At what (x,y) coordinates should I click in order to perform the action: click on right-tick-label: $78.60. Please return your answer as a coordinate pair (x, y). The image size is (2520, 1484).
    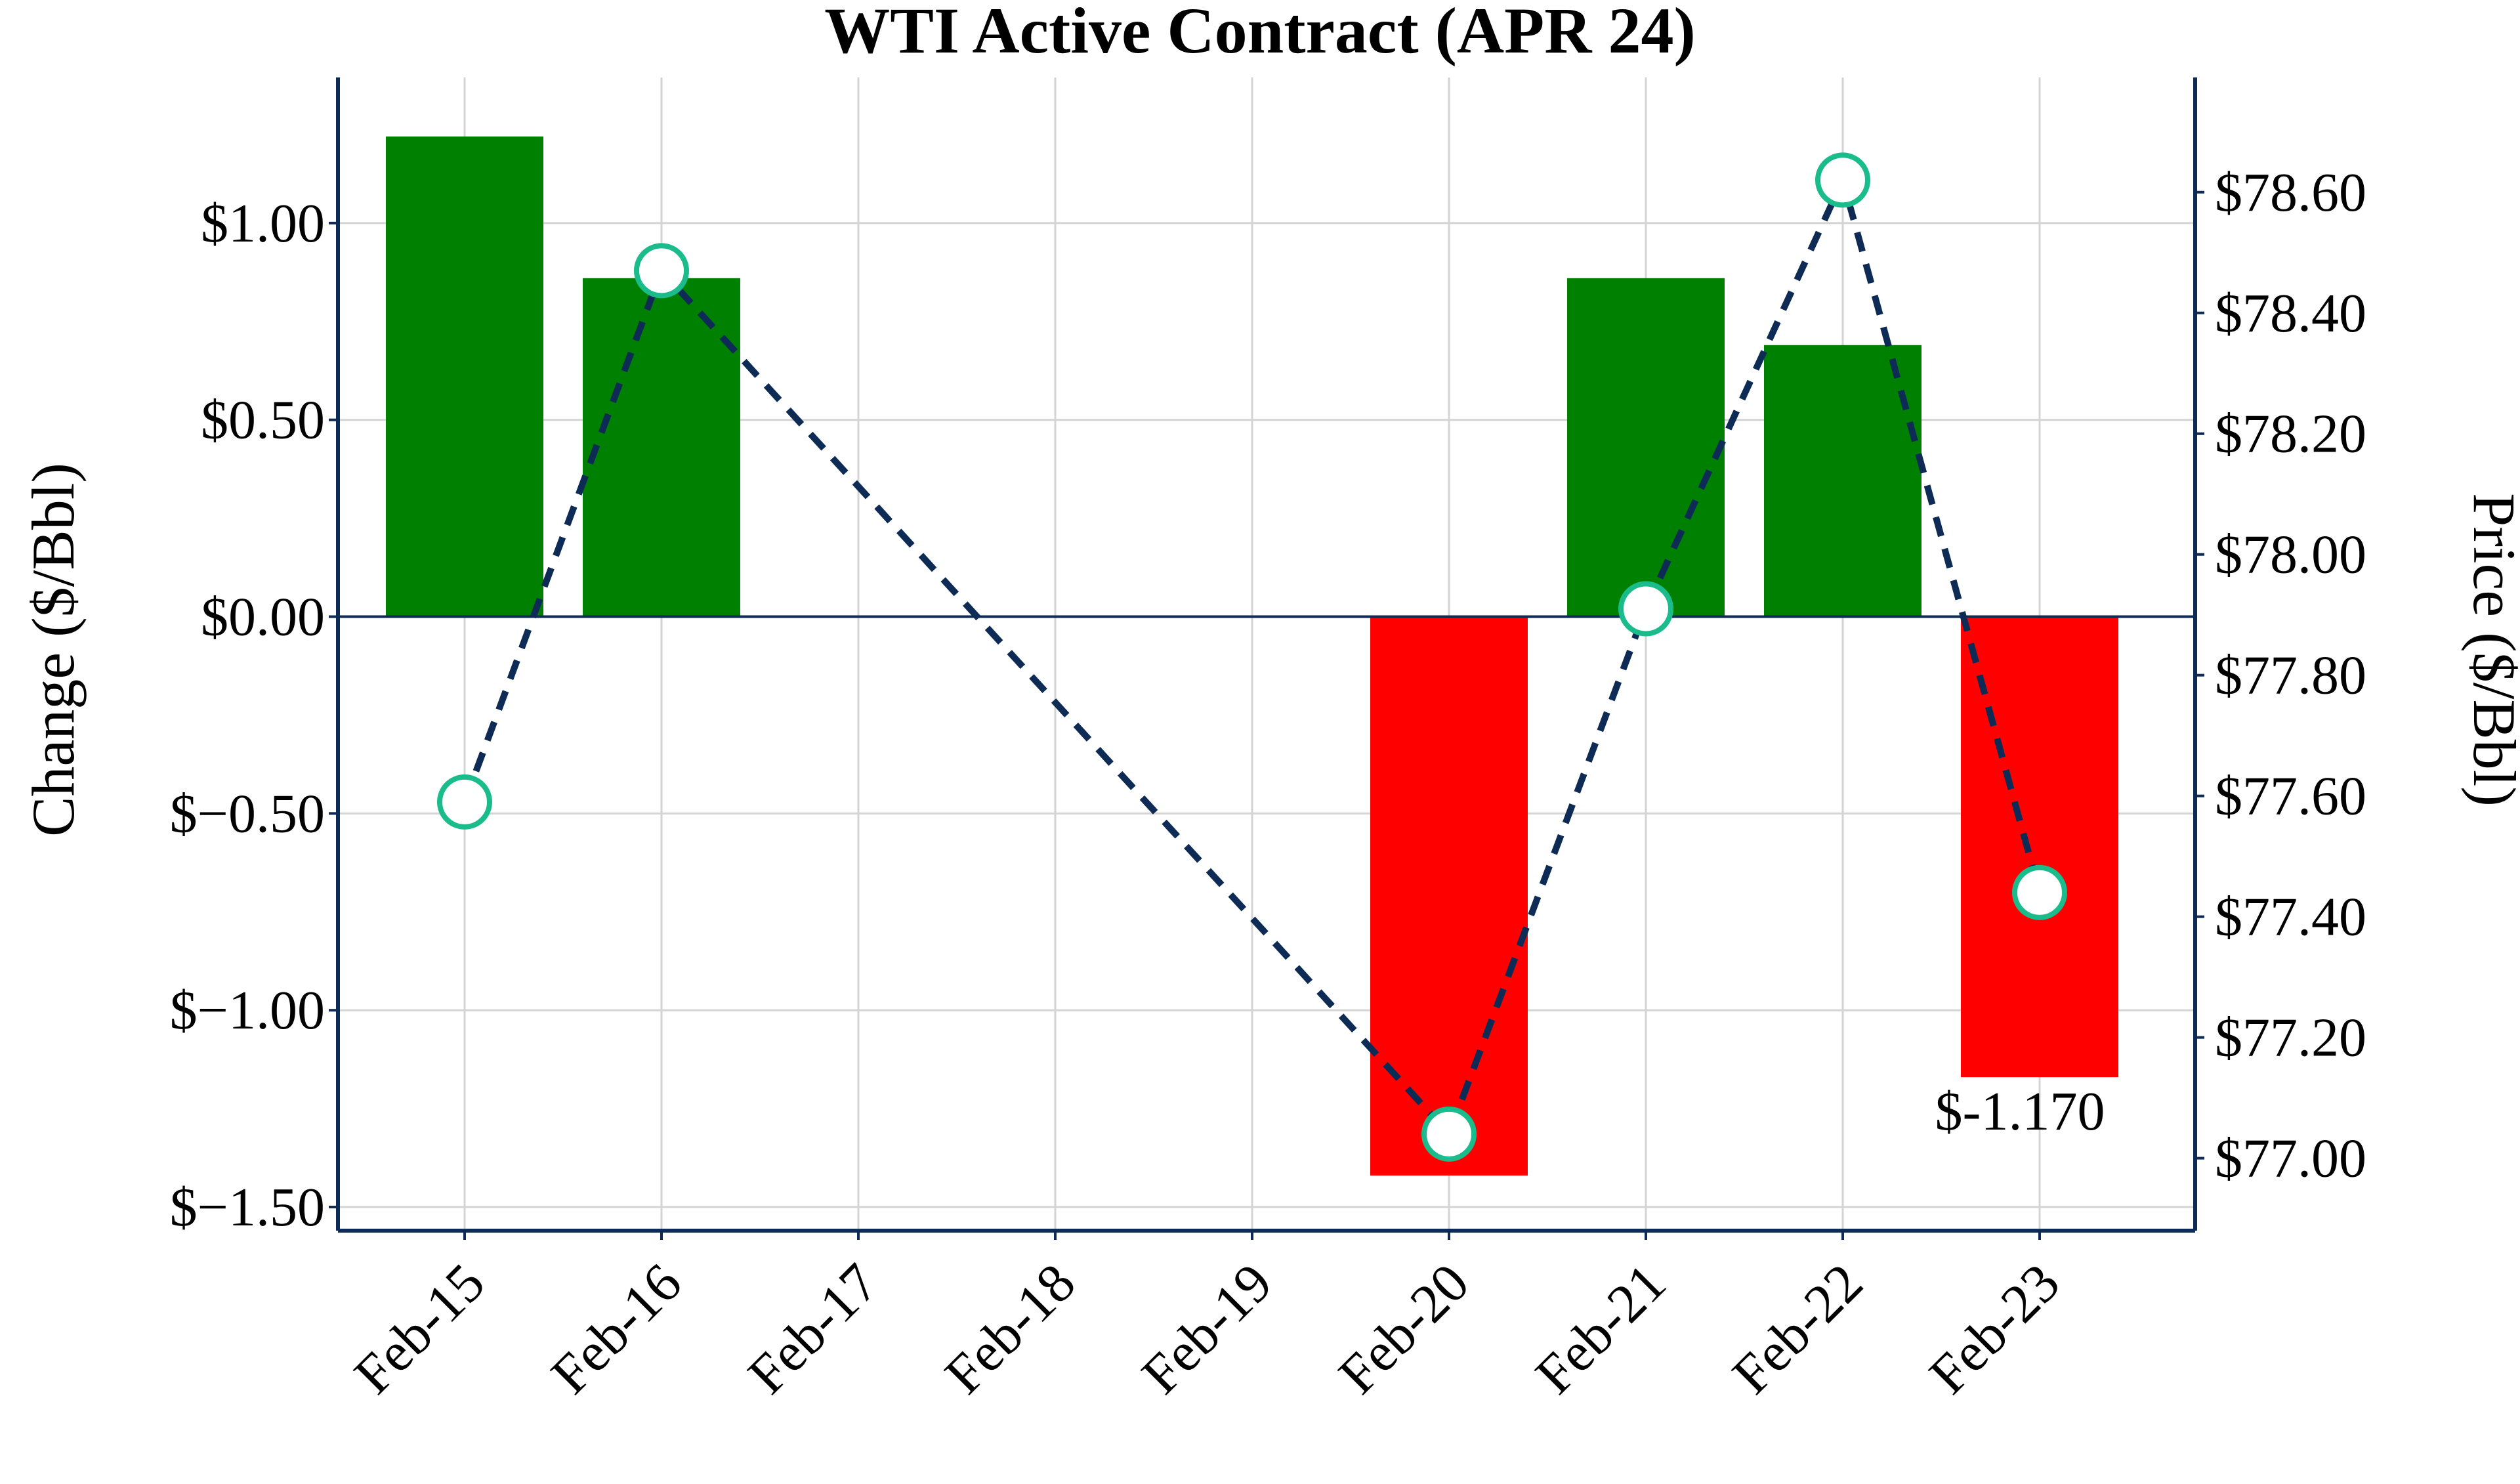
    Looking at the image, I should click on (2290, 193).